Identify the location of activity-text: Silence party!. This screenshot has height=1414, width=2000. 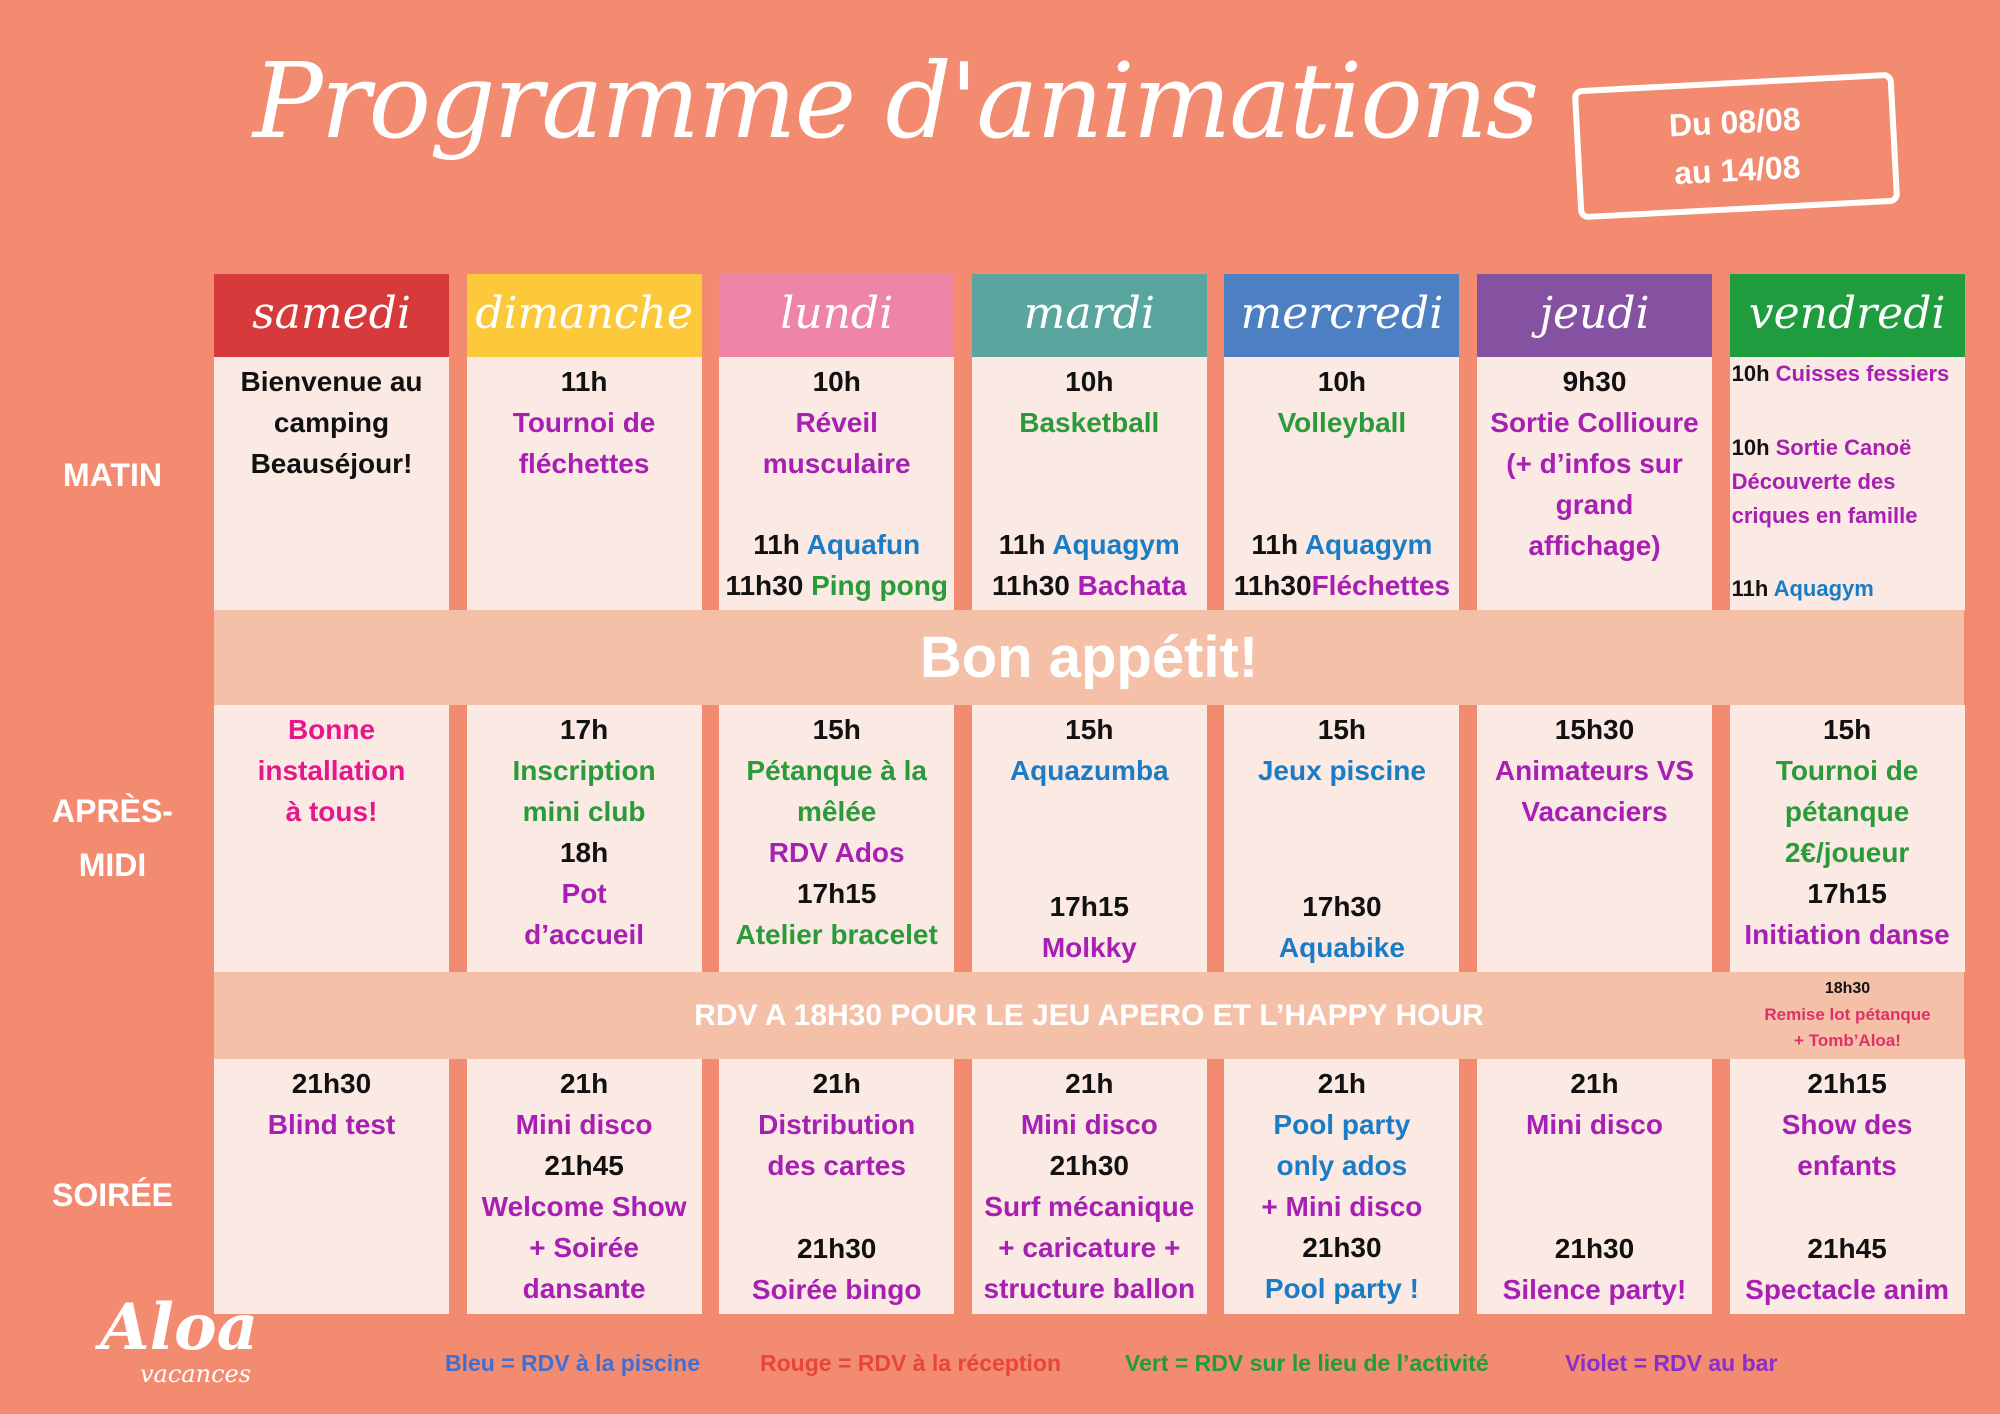
(1594, 1289).